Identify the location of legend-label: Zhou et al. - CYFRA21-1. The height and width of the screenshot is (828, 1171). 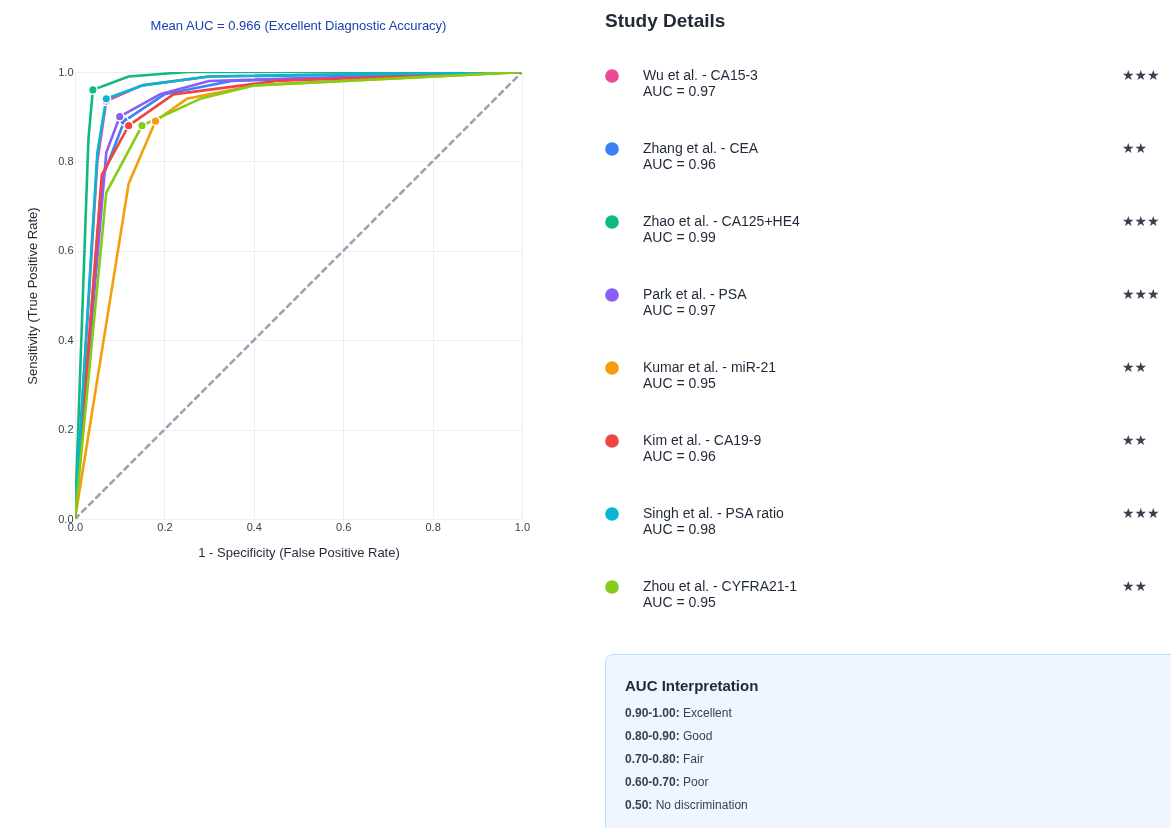
(720, 586).